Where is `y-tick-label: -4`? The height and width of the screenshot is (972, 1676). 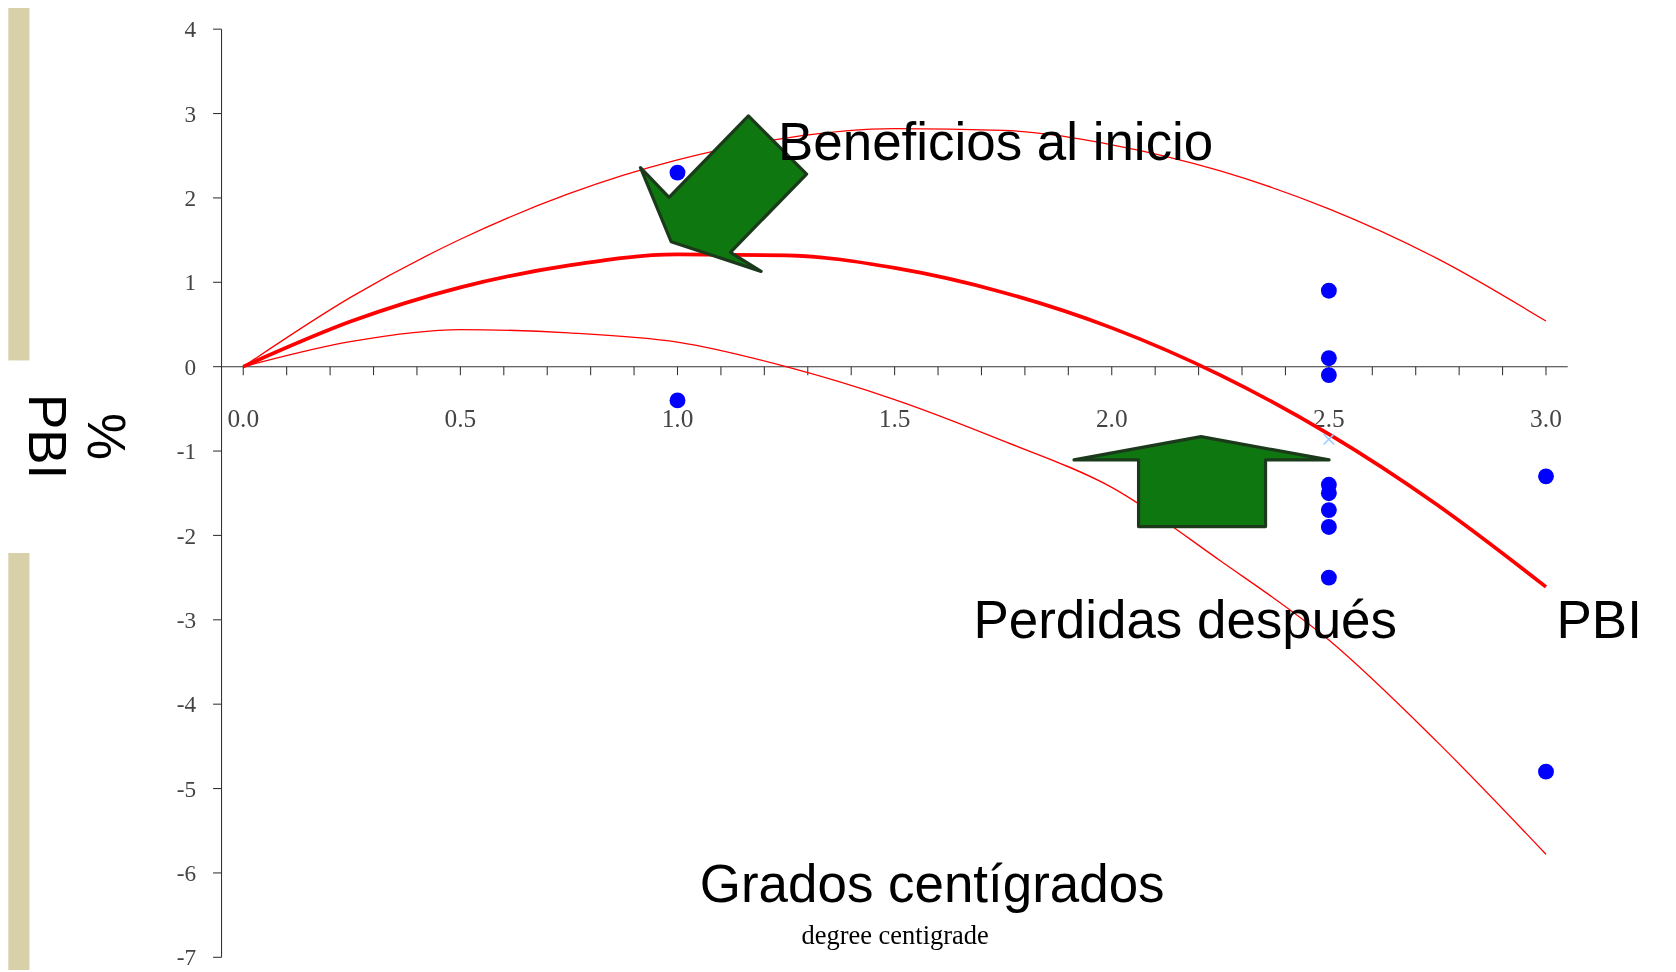 y-tick-label: -4 is located at coordinates (186, 704).